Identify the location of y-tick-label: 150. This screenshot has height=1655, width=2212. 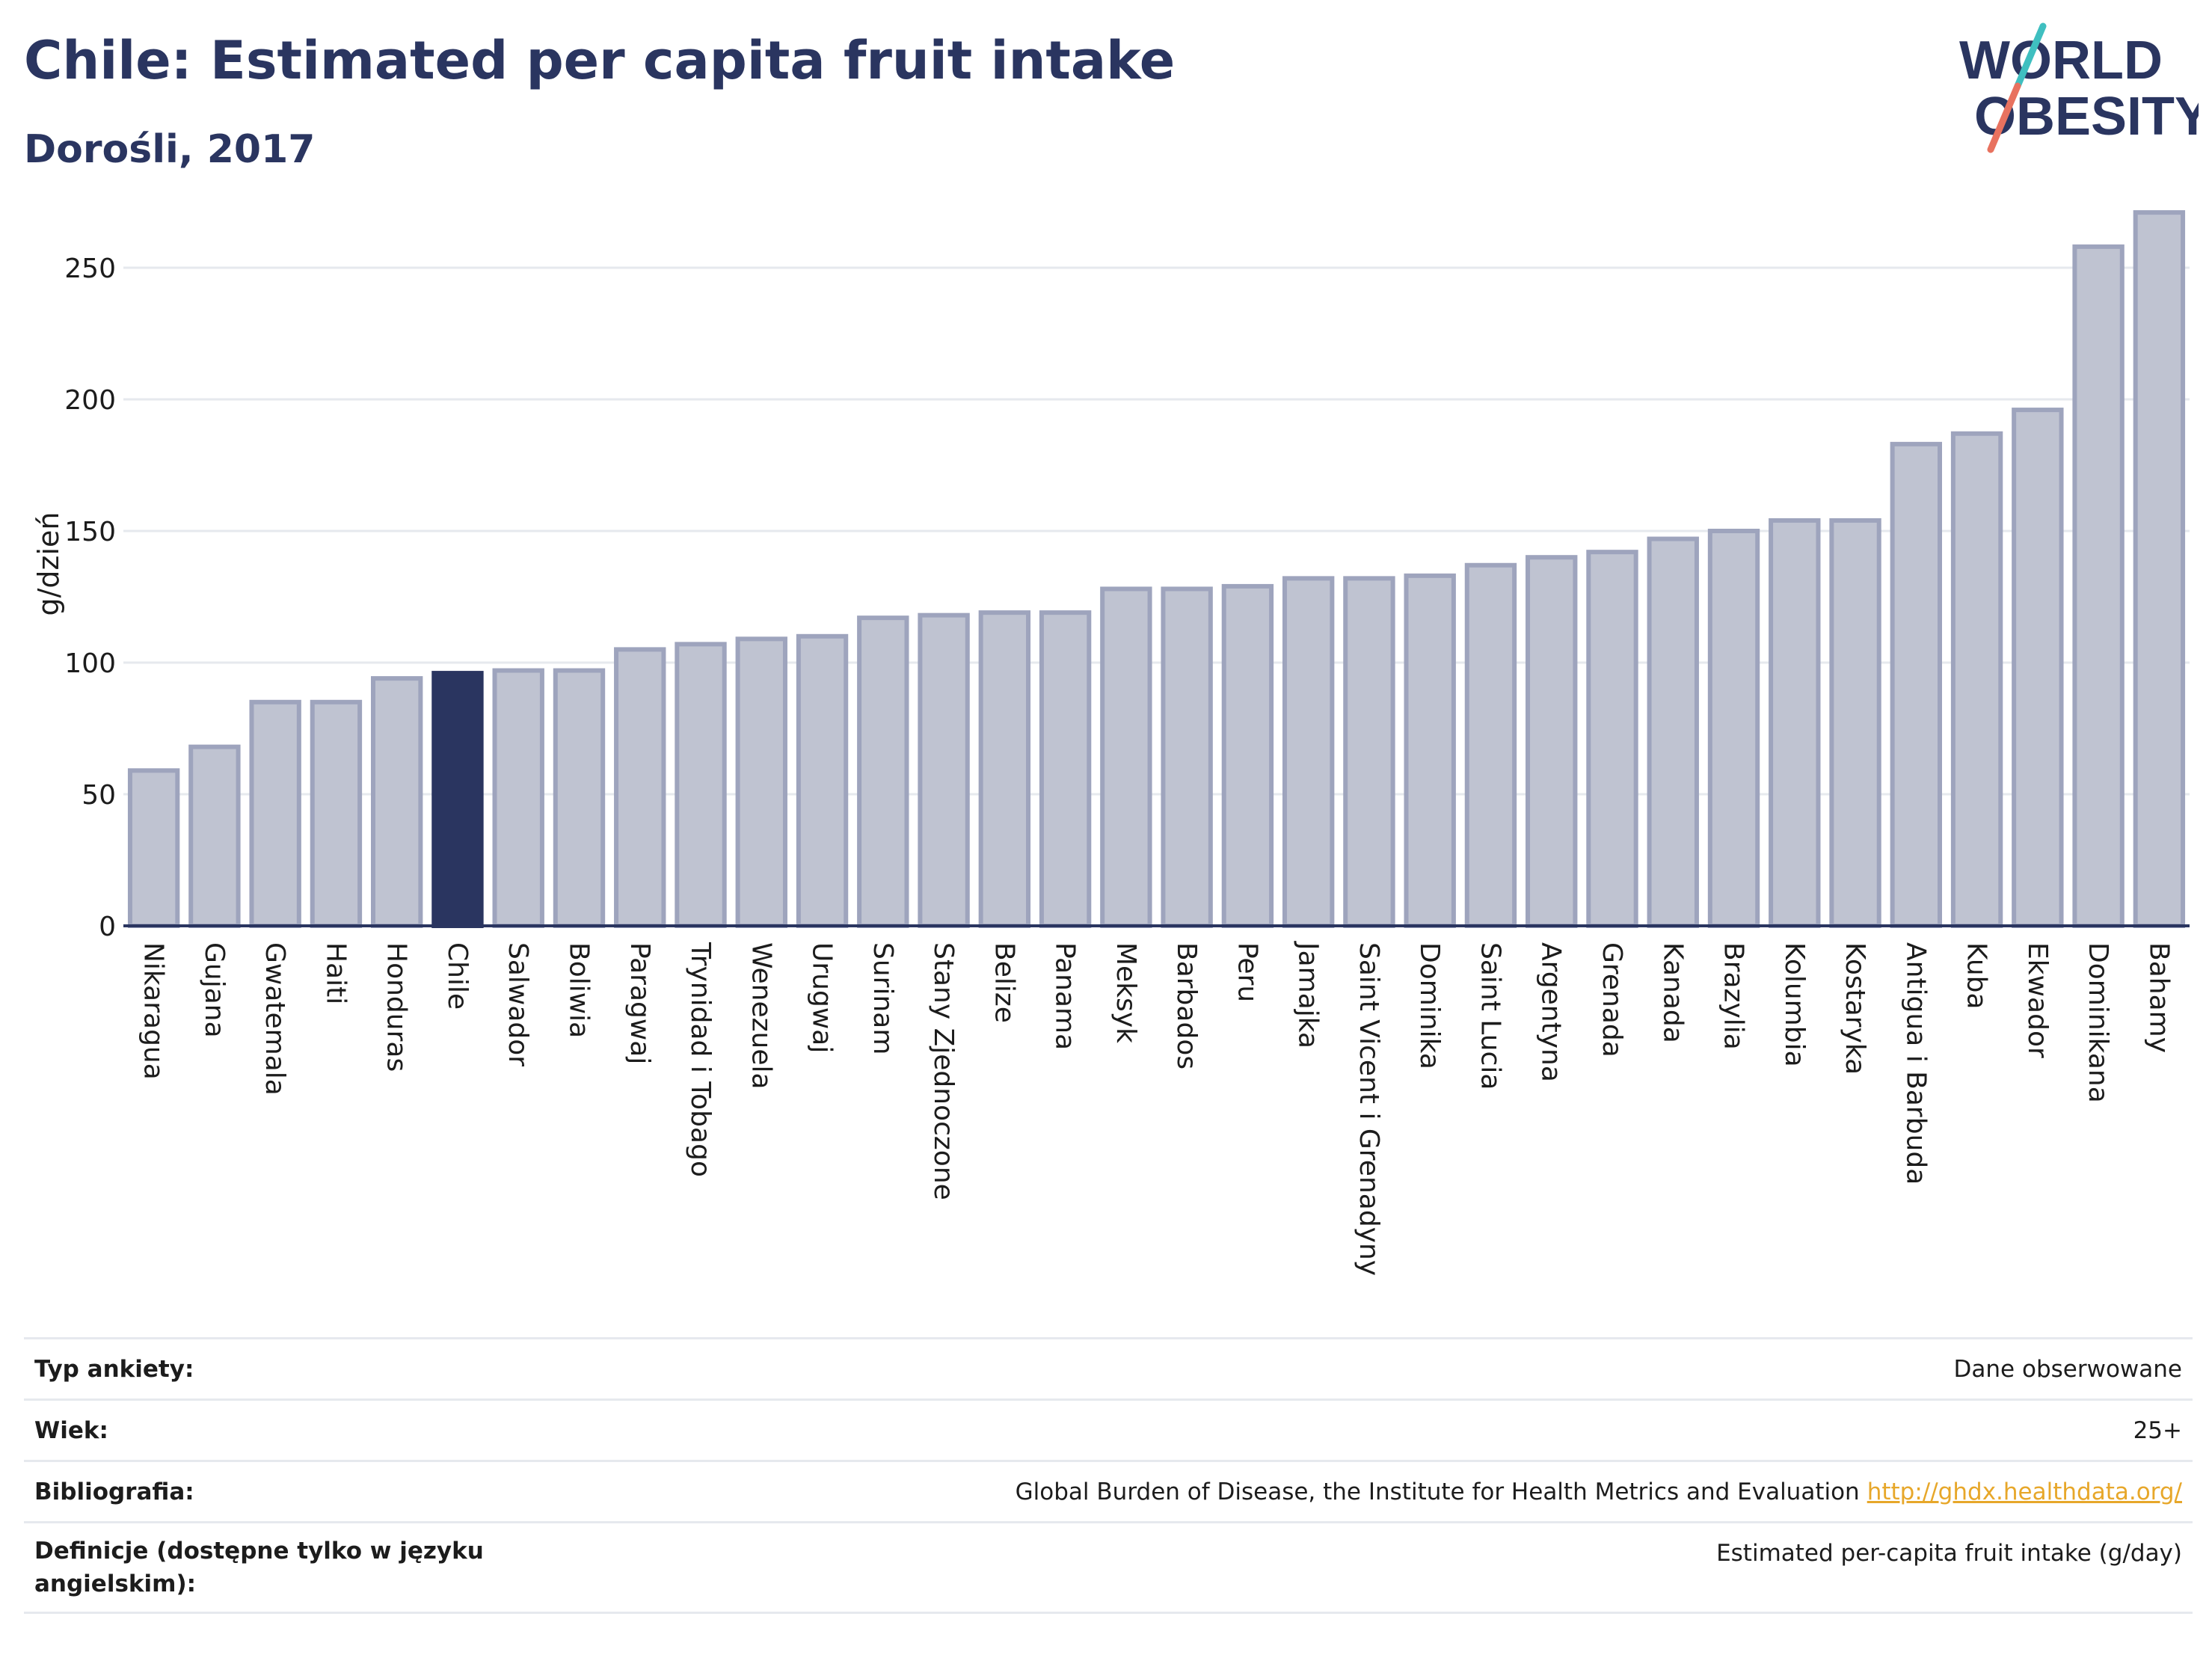
(90, 532).